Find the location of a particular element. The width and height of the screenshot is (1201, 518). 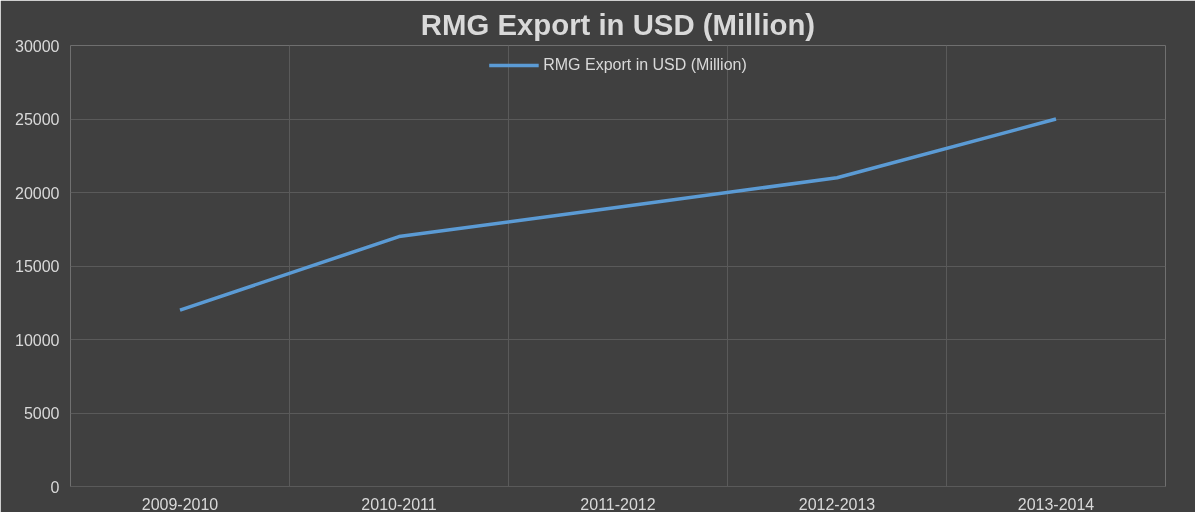

y-tick-label: 20000 is located at coordinates (37, 193).